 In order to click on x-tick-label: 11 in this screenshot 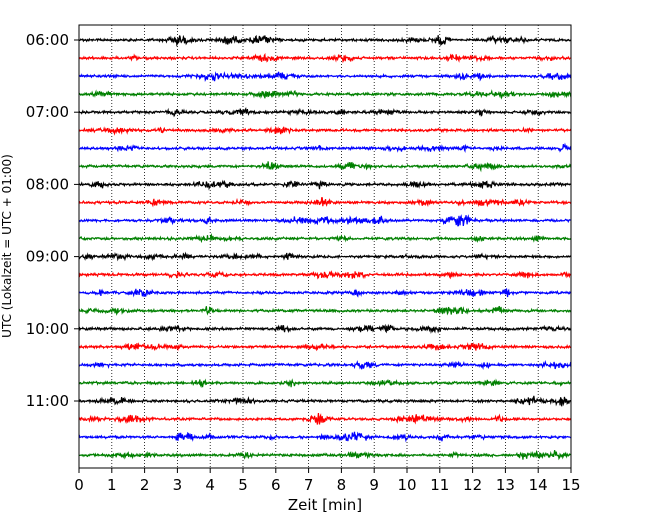, I will do `click(439, 485)`.